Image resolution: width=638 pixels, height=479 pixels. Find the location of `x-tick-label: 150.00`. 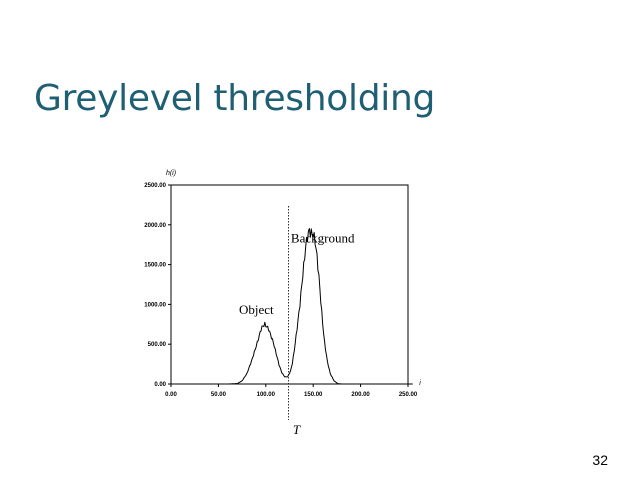

x-tick-label: 150.00 is located at coordinates (313, 395).